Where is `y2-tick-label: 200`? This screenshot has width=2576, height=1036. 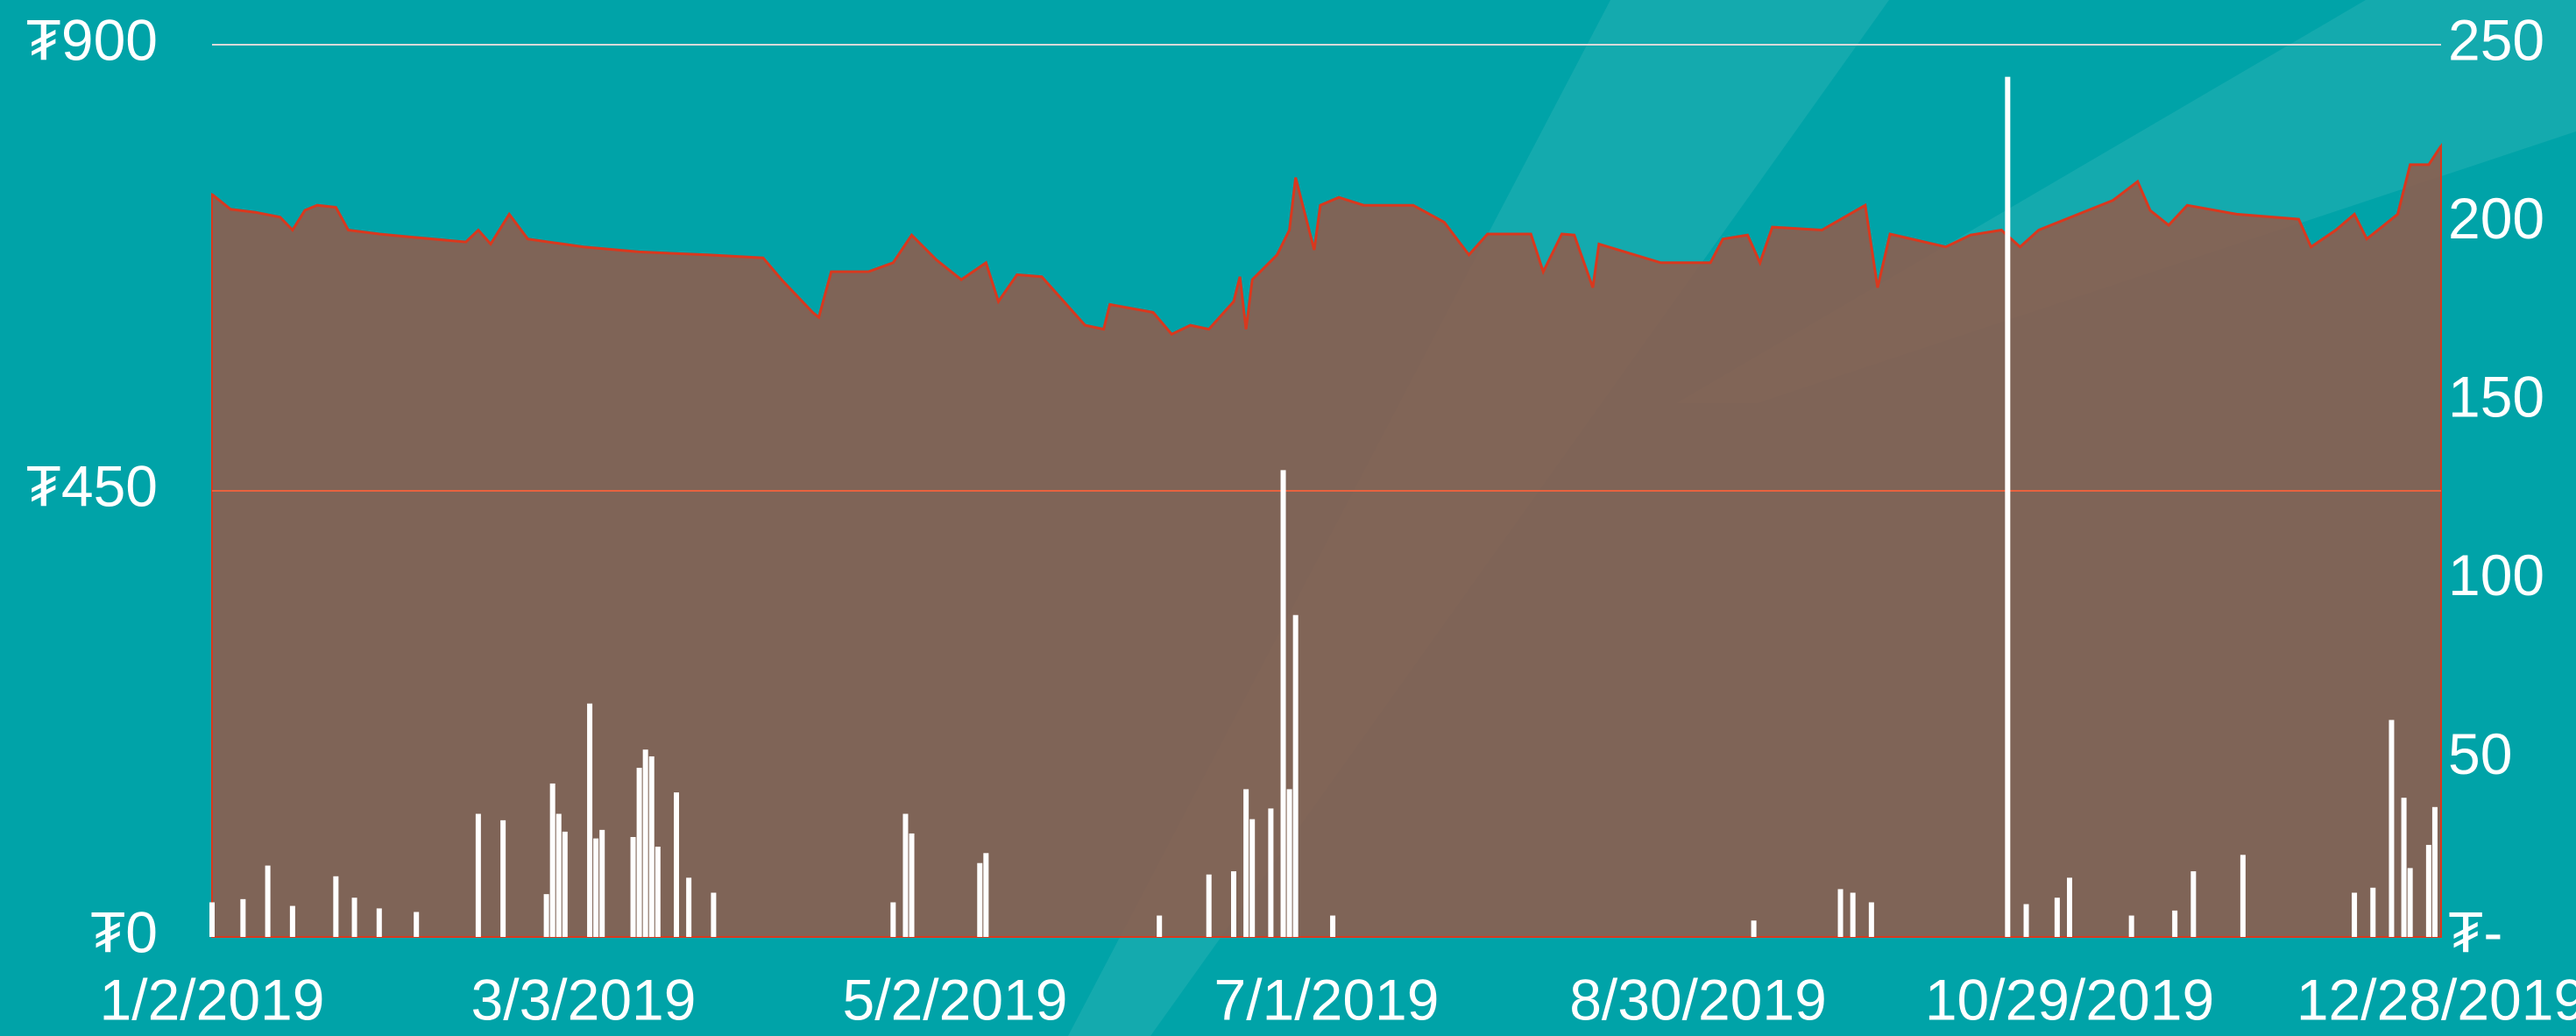 y2-tick-label: 200 is located at coordinates (2496, 218).